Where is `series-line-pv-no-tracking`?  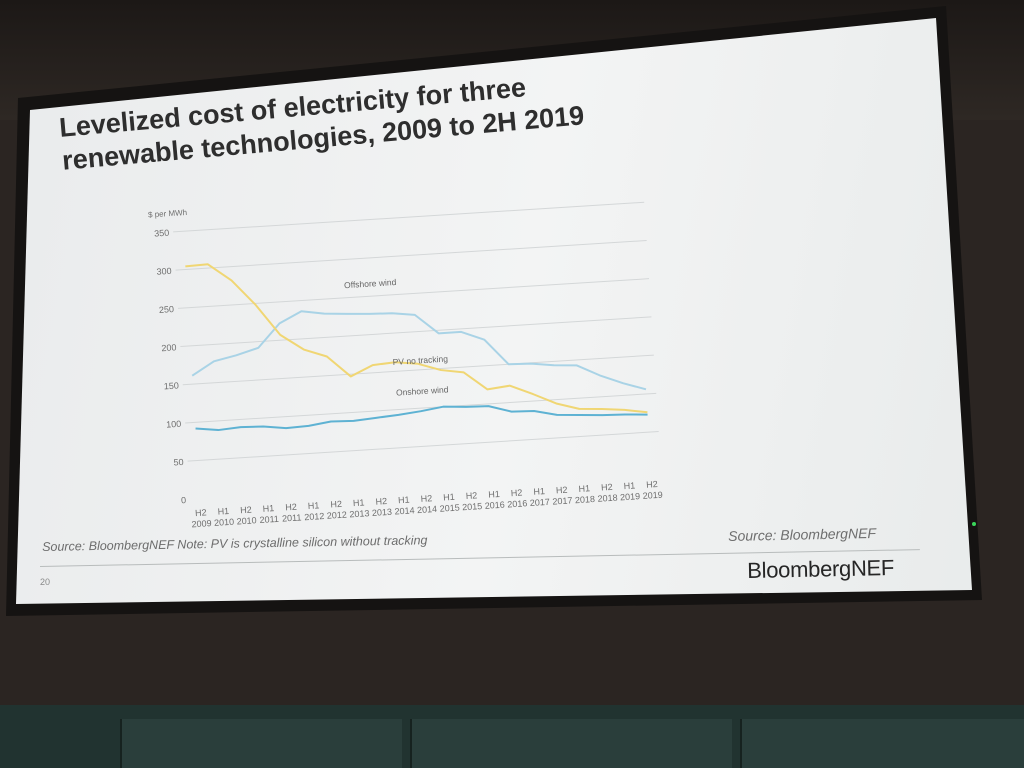 series-line-pv-no-tracking is located at coordinates (416, 338).